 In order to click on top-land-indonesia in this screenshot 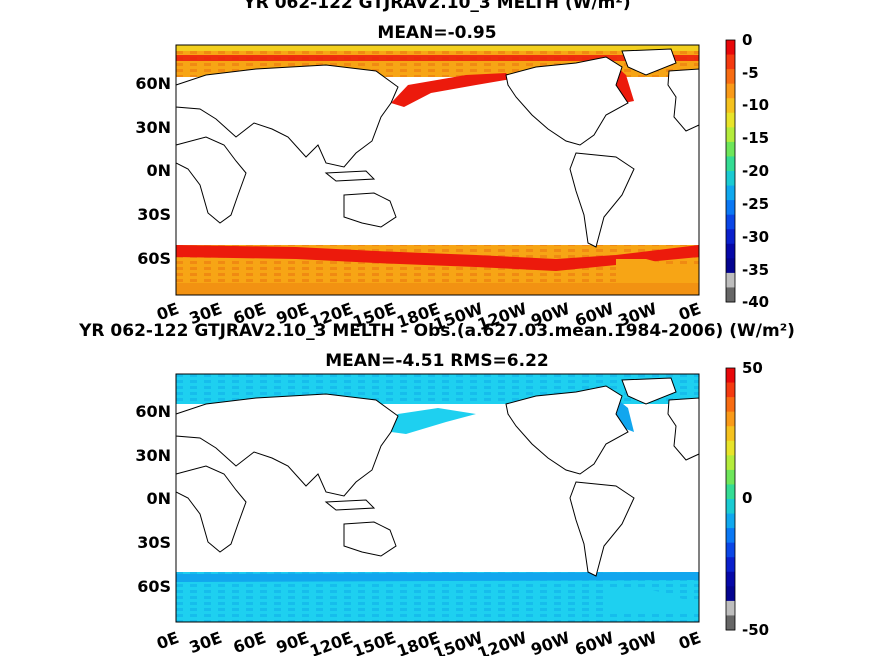, I will do `click(350, 176)`.